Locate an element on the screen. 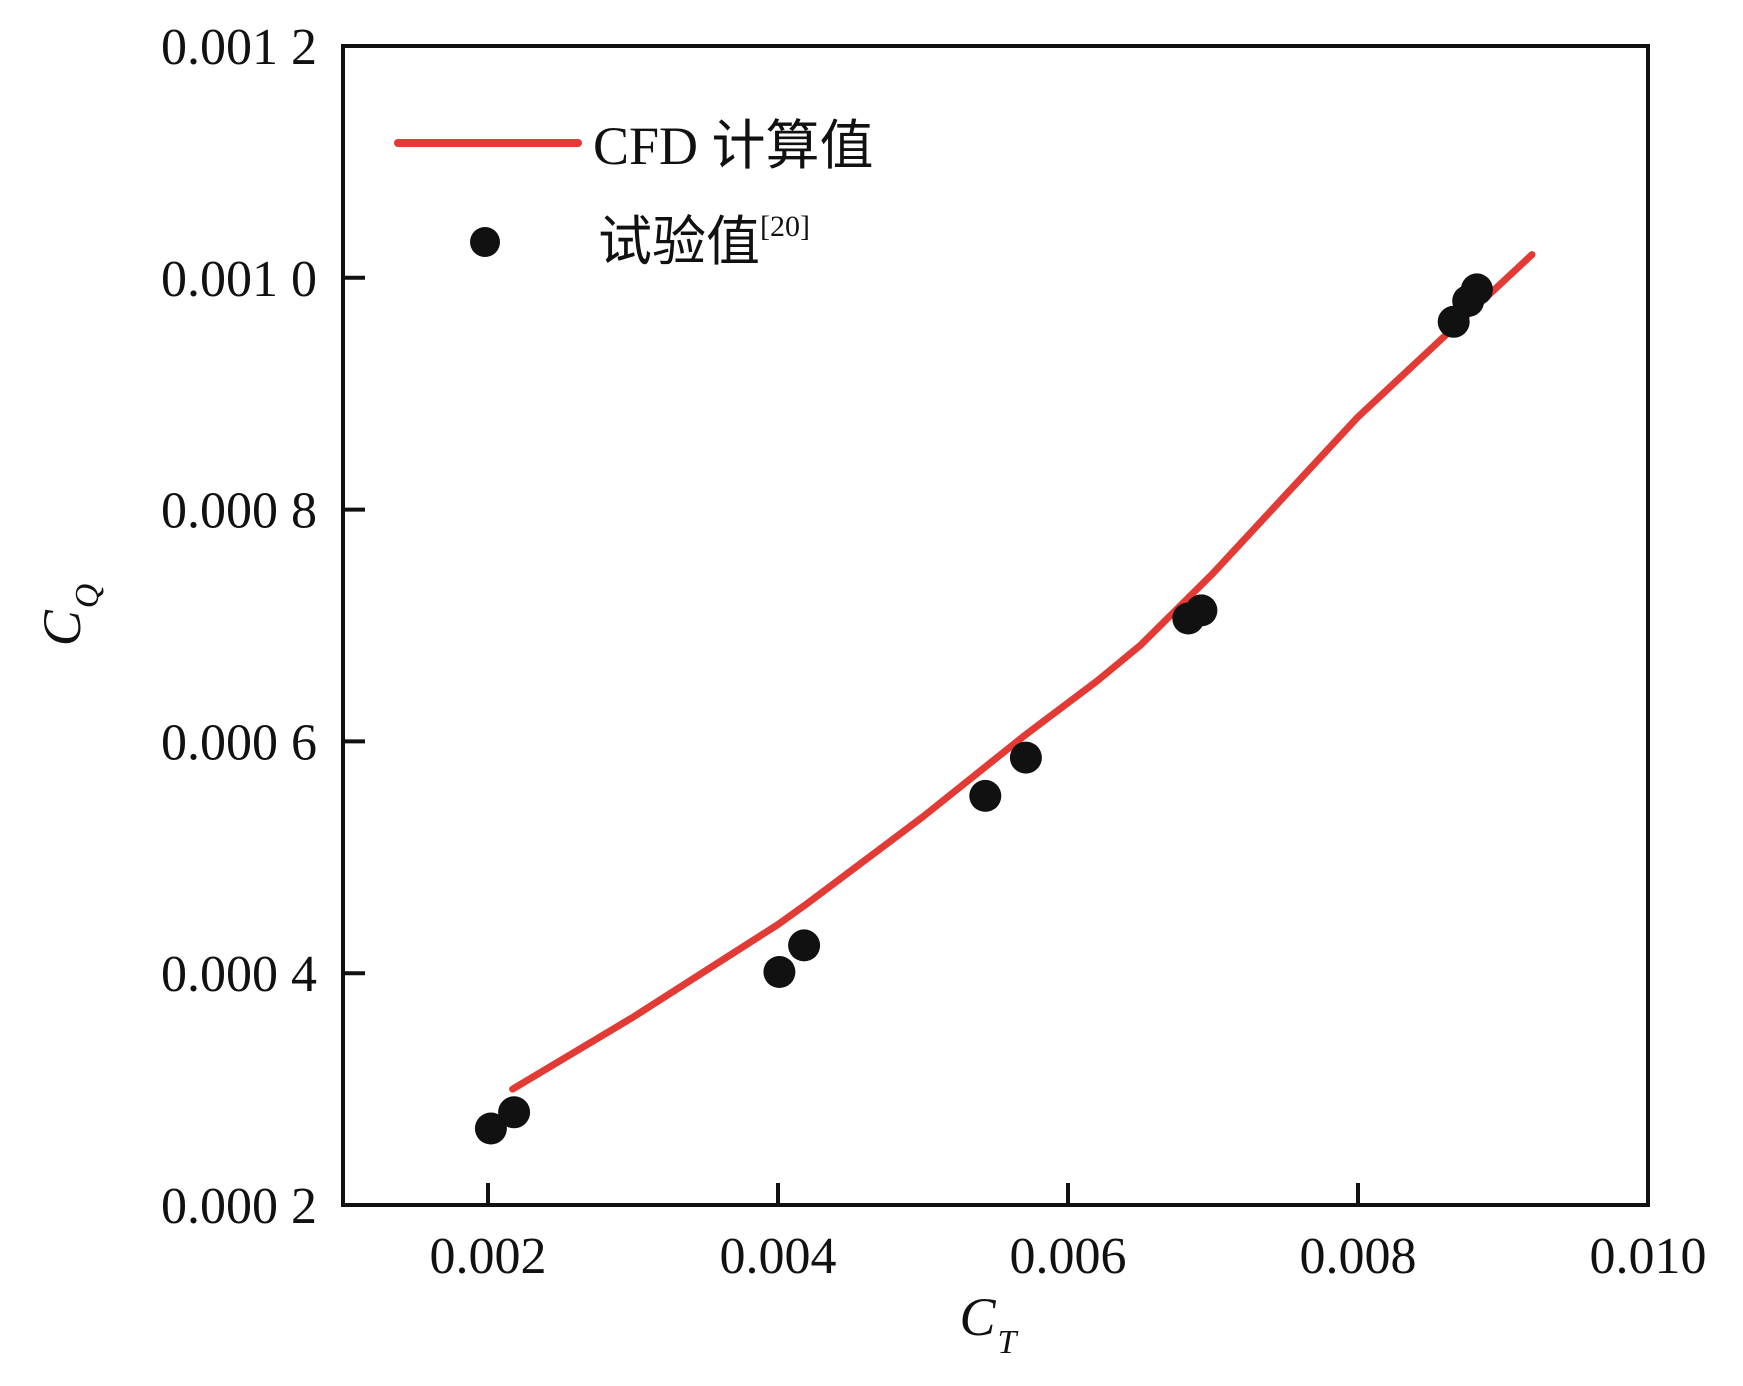  legend-label-cfd: CFD 计算值 is located at coordinates (733, 146).